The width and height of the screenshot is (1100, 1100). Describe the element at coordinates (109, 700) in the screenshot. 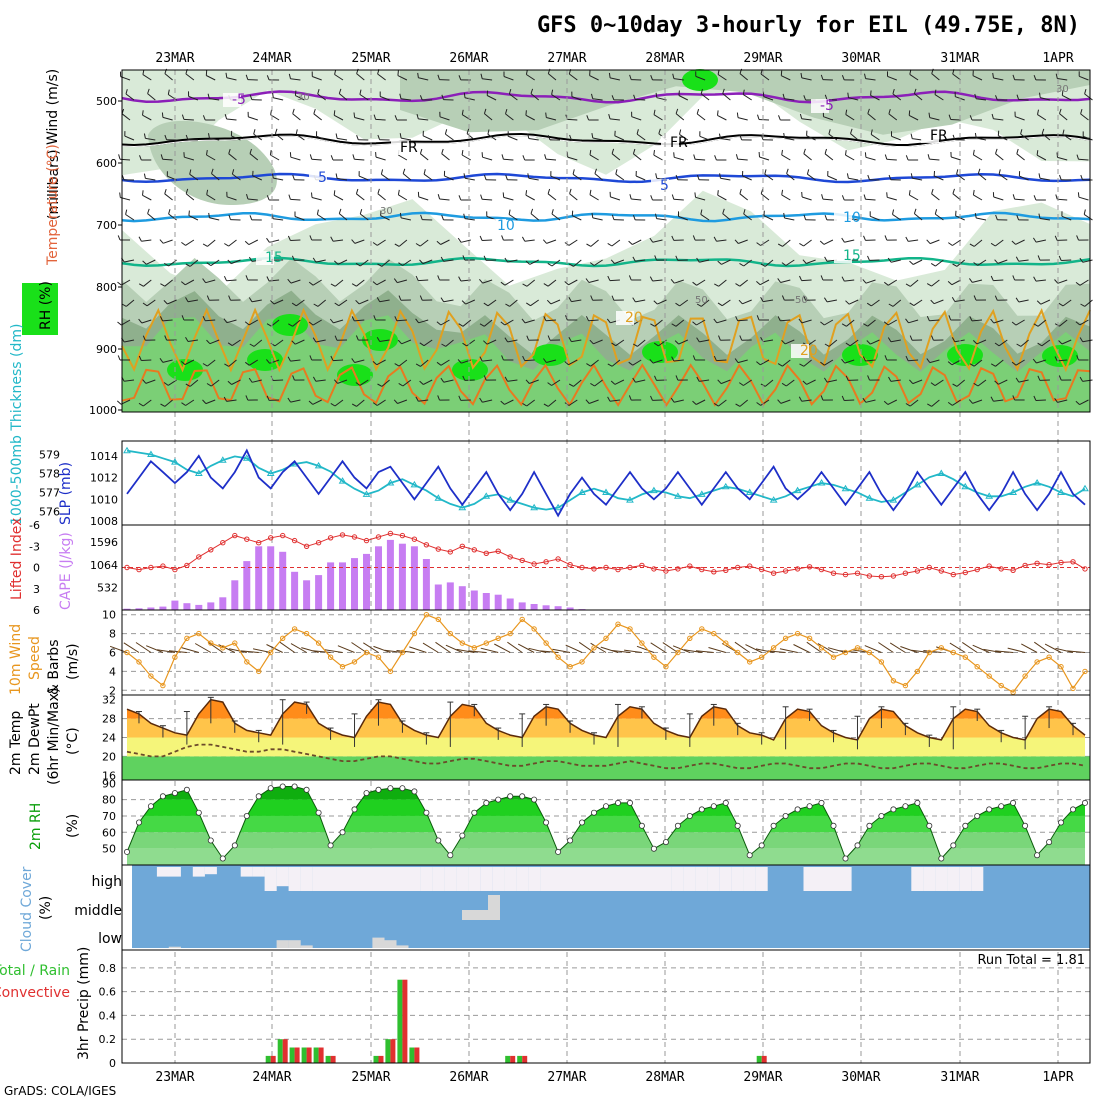

I see `temp2m-tick: 32` at that location.